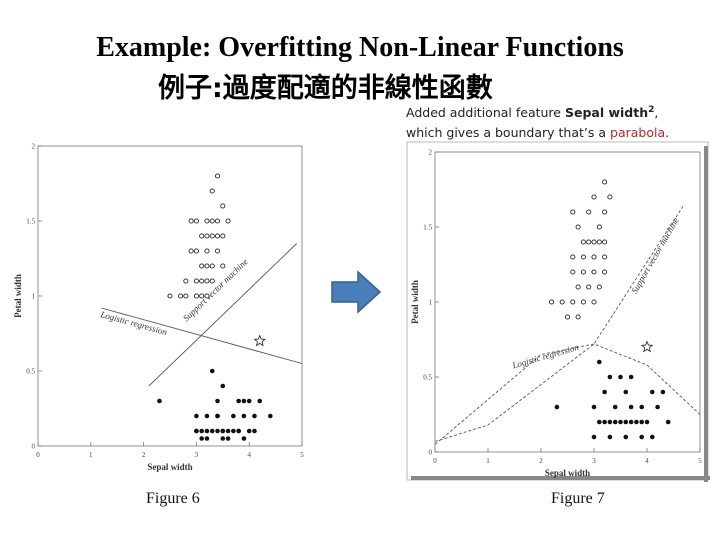 Image resolution: width=720 pixels, height=540 pixels. I want to click on figure-6-caption: Figure 6, so click(173, 498).